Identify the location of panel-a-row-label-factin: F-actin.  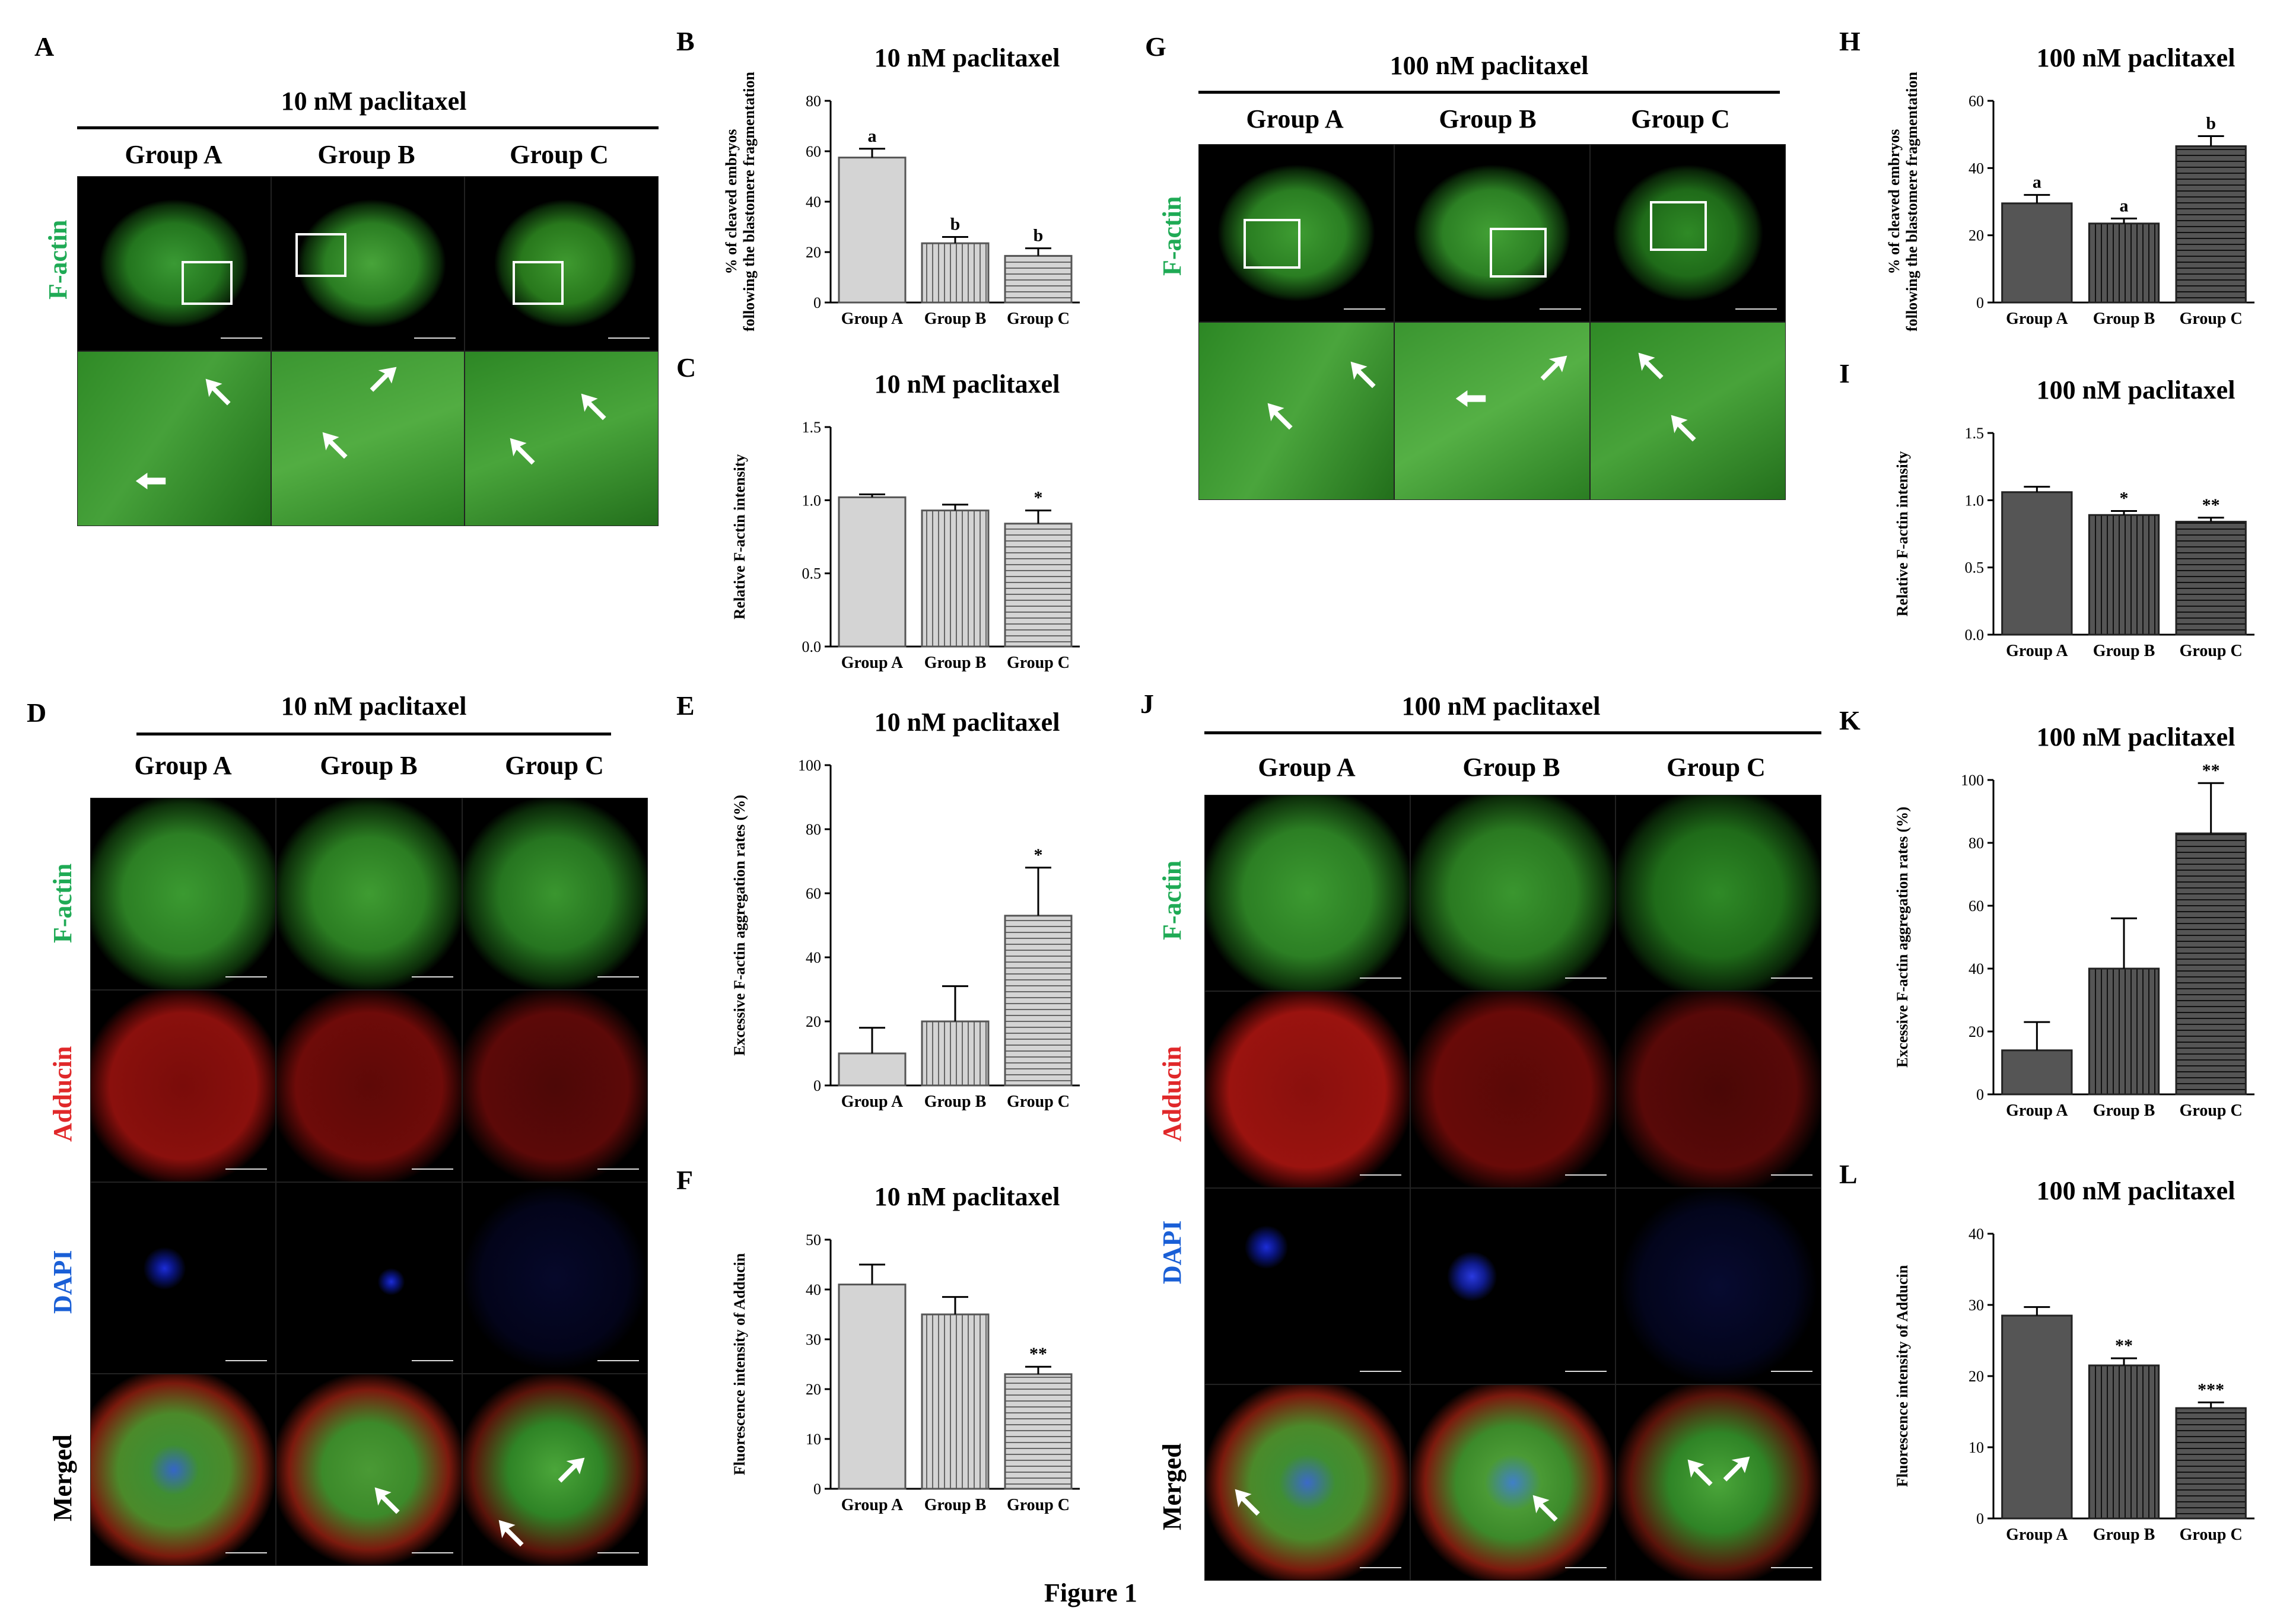
(57, 259).